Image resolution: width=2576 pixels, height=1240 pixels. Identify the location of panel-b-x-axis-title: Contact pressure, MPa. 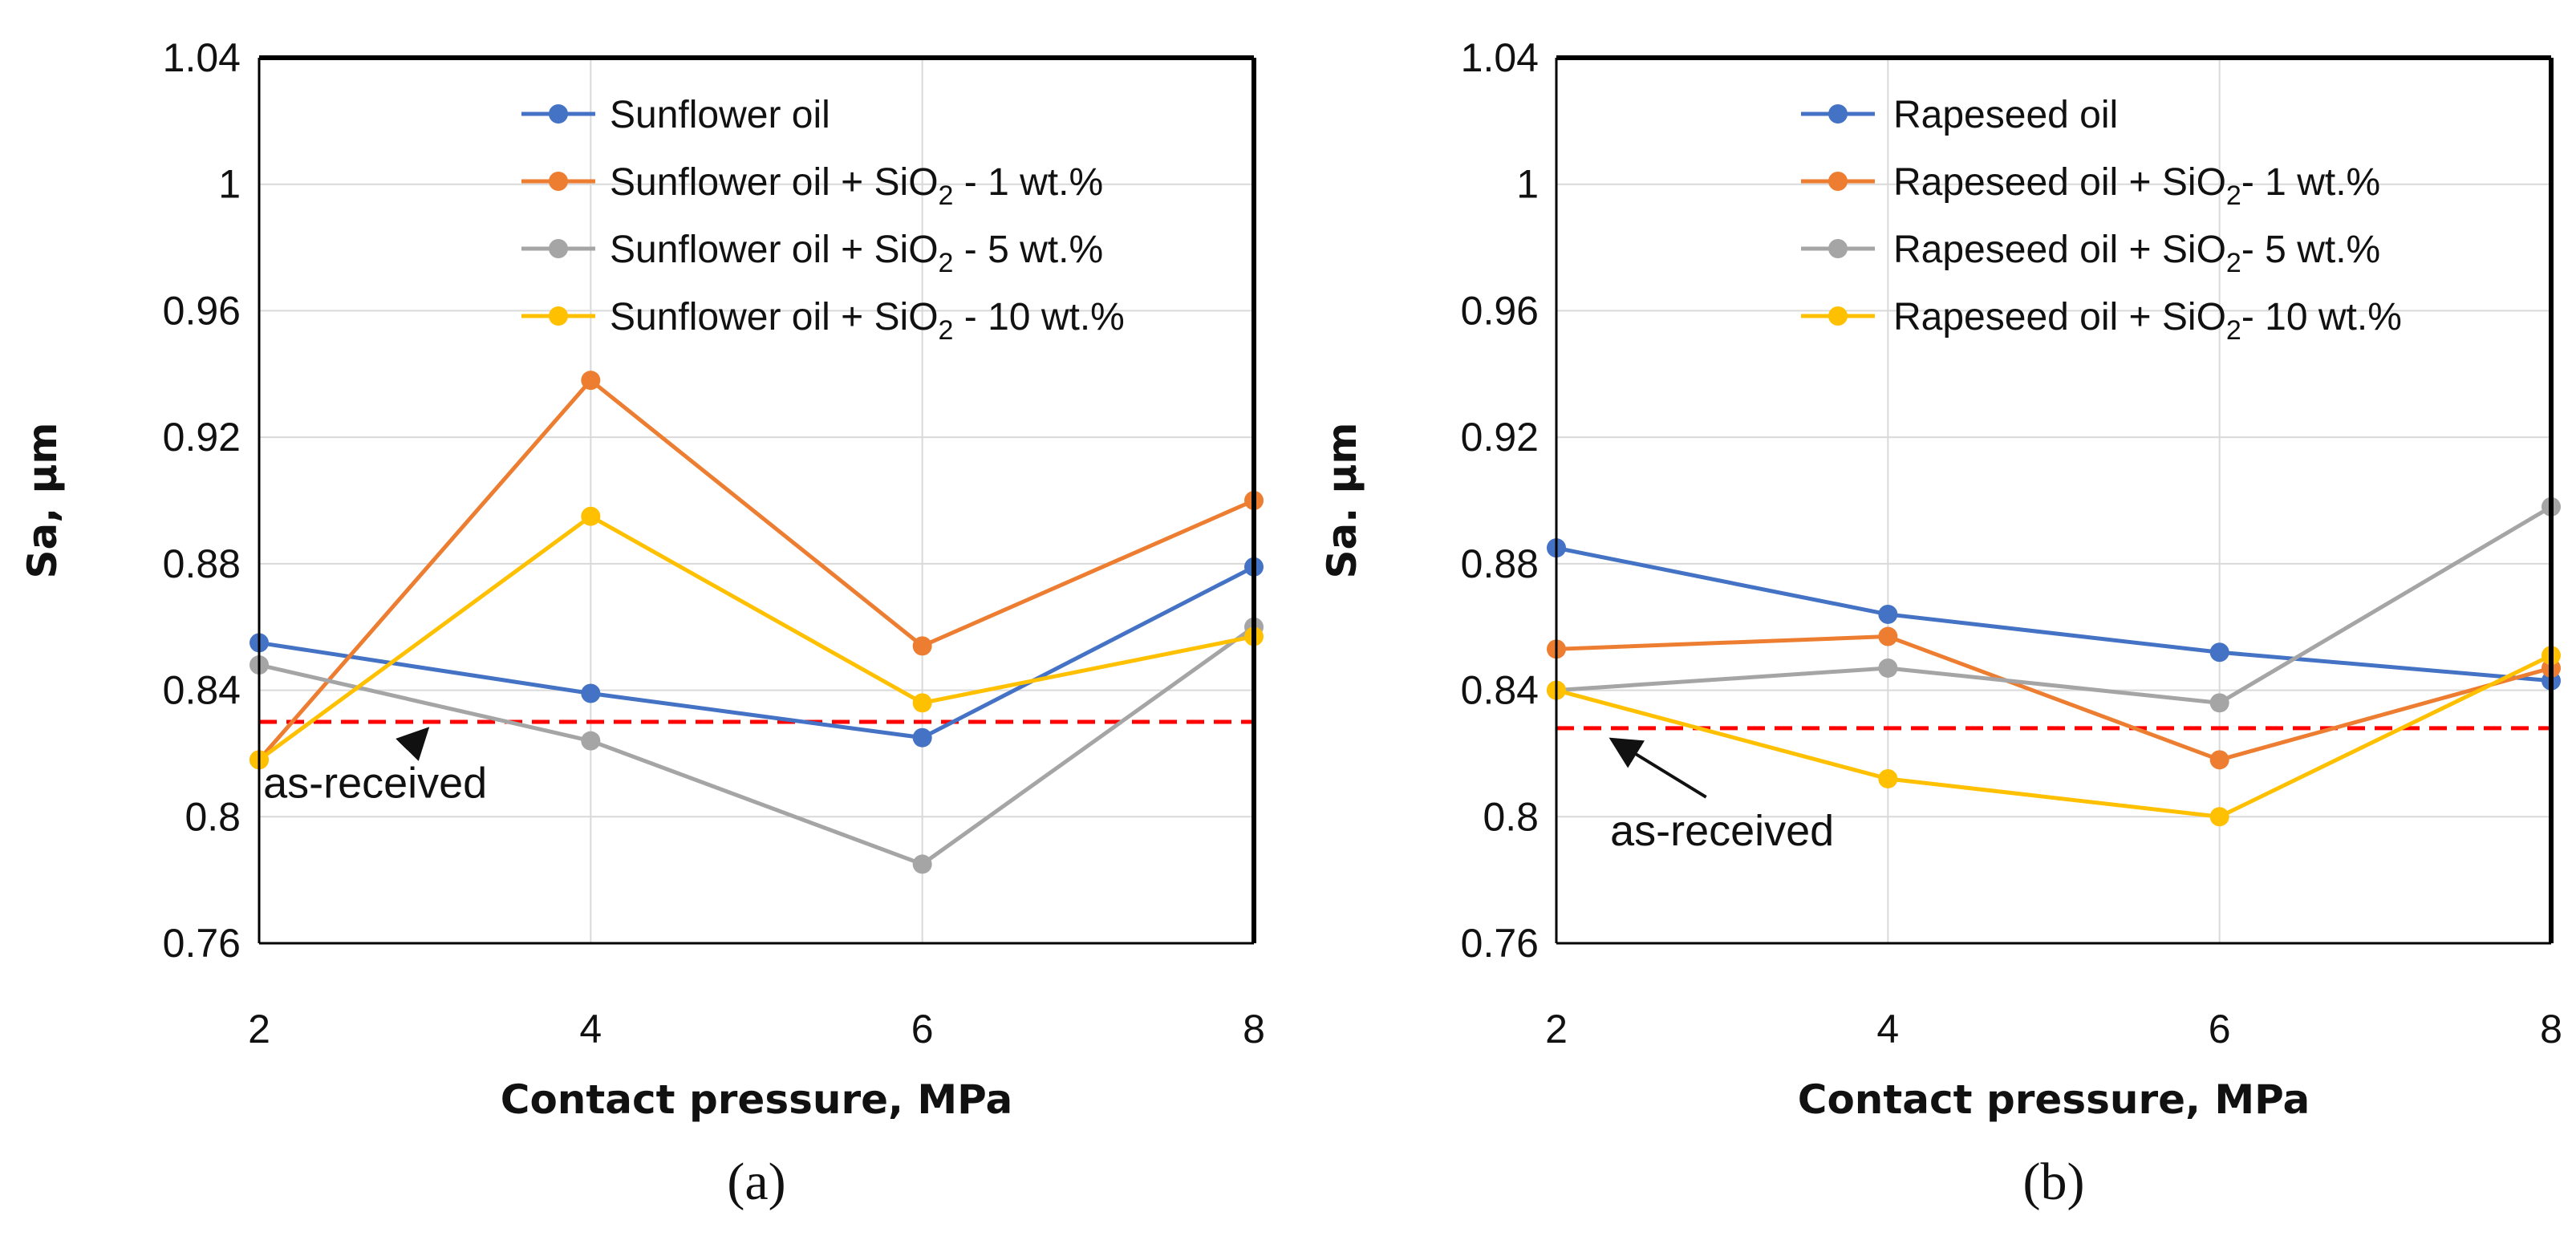
(2054, 1099).